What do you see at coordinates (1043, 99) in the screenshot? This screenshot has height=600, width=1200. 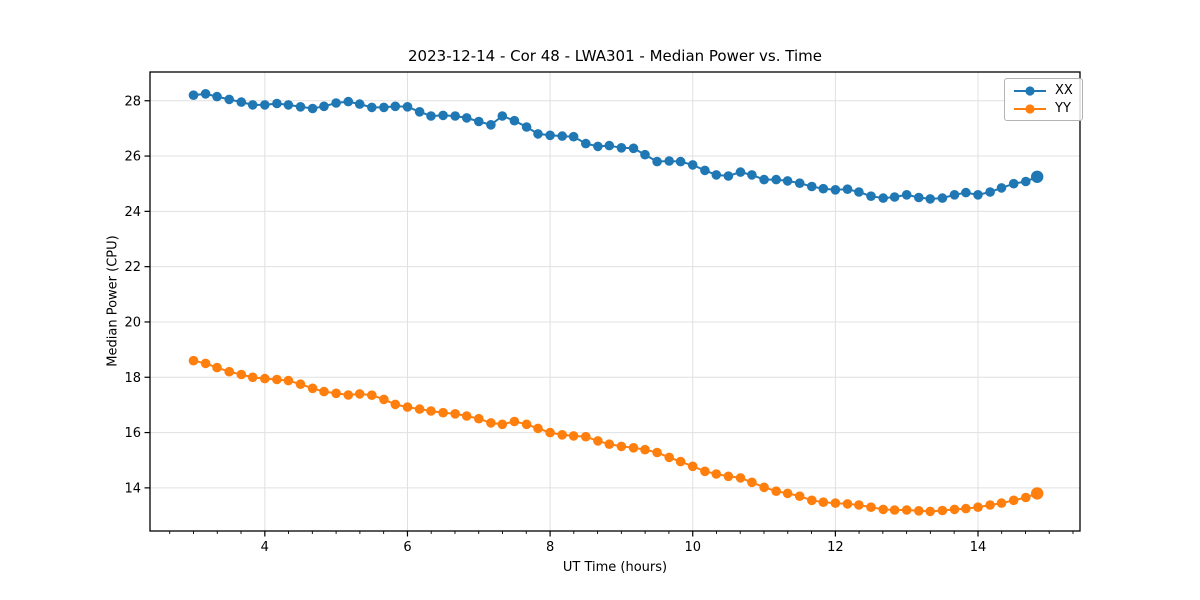 I see `legend: XX YY` at bounding box center [1043, 99].